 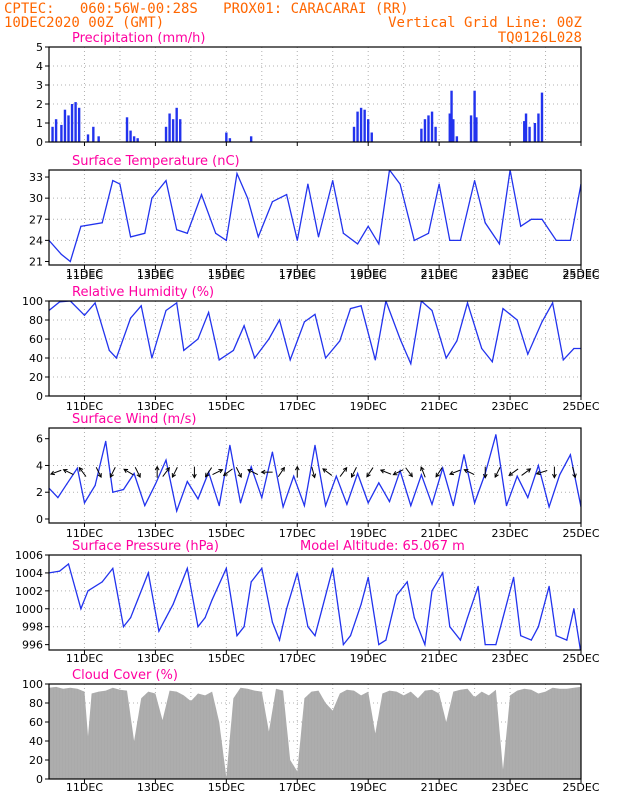 What do you see at coordinates (32, 684) in the screenshot?
I see `cloud-ytick-label: 100` at bounding box center [32, 684].